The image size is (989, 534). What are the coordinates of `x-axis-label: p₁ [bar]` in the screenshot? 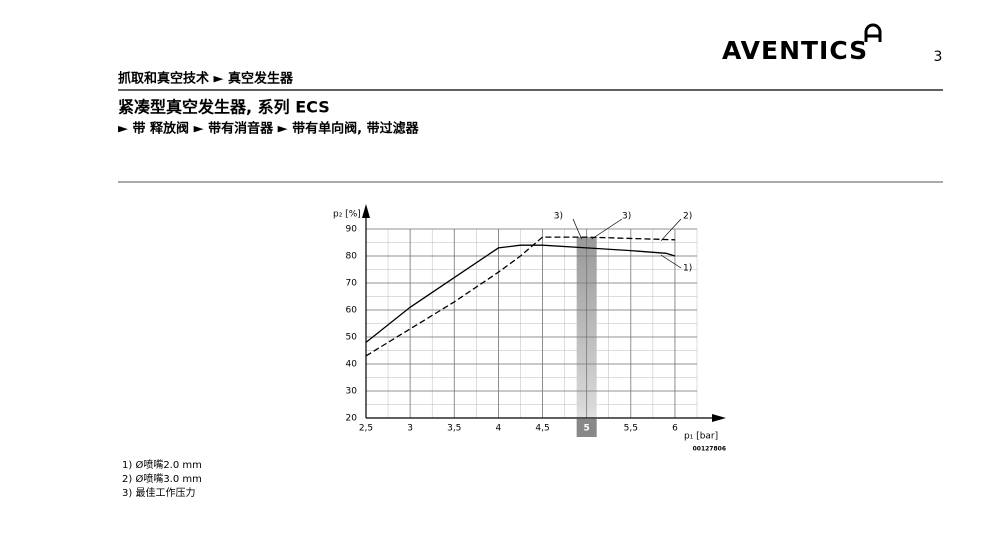 It's located at (701, 437).